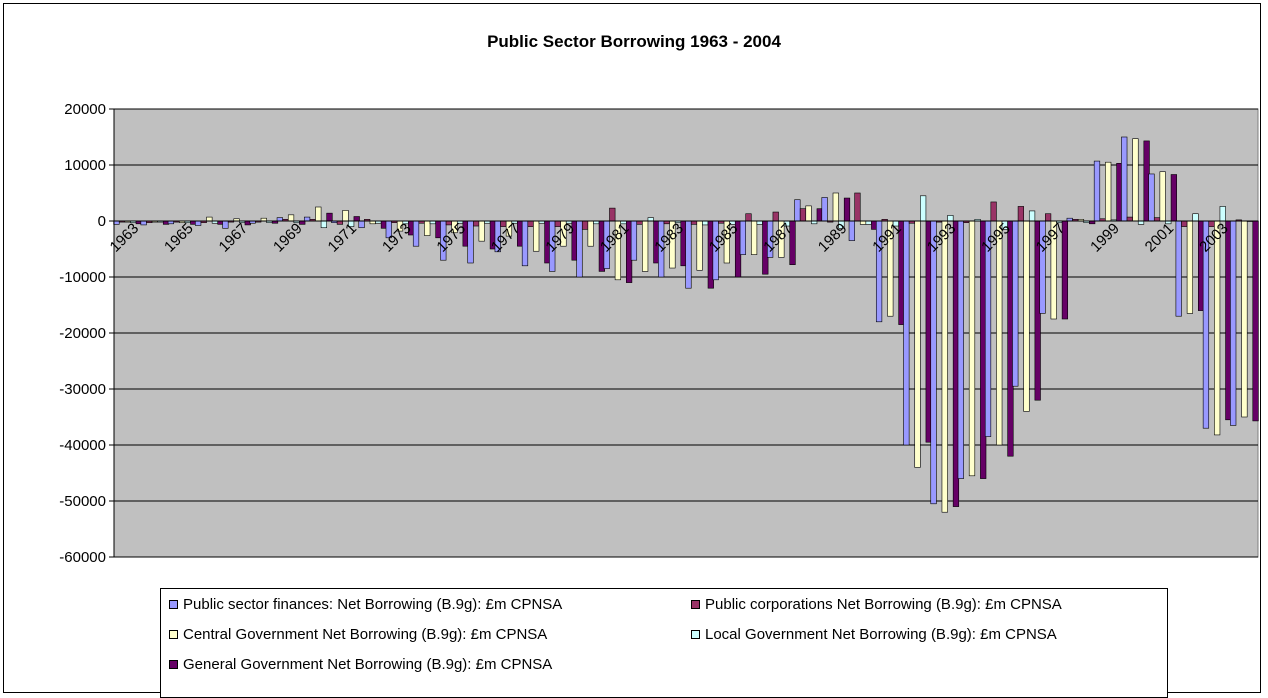 This screenshot has width=1268, height=698. What do you see at coordinates (82, 445) in the screenshot?
I see `y-tick-label: -40000` at bounding box center [82, 445].